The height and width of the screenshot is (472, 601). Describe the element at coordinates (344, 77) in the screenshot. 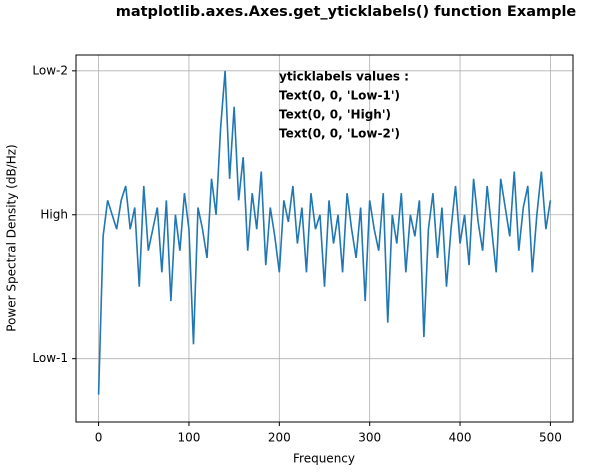

I see `annotation-line: yticklabels values :` at that location.